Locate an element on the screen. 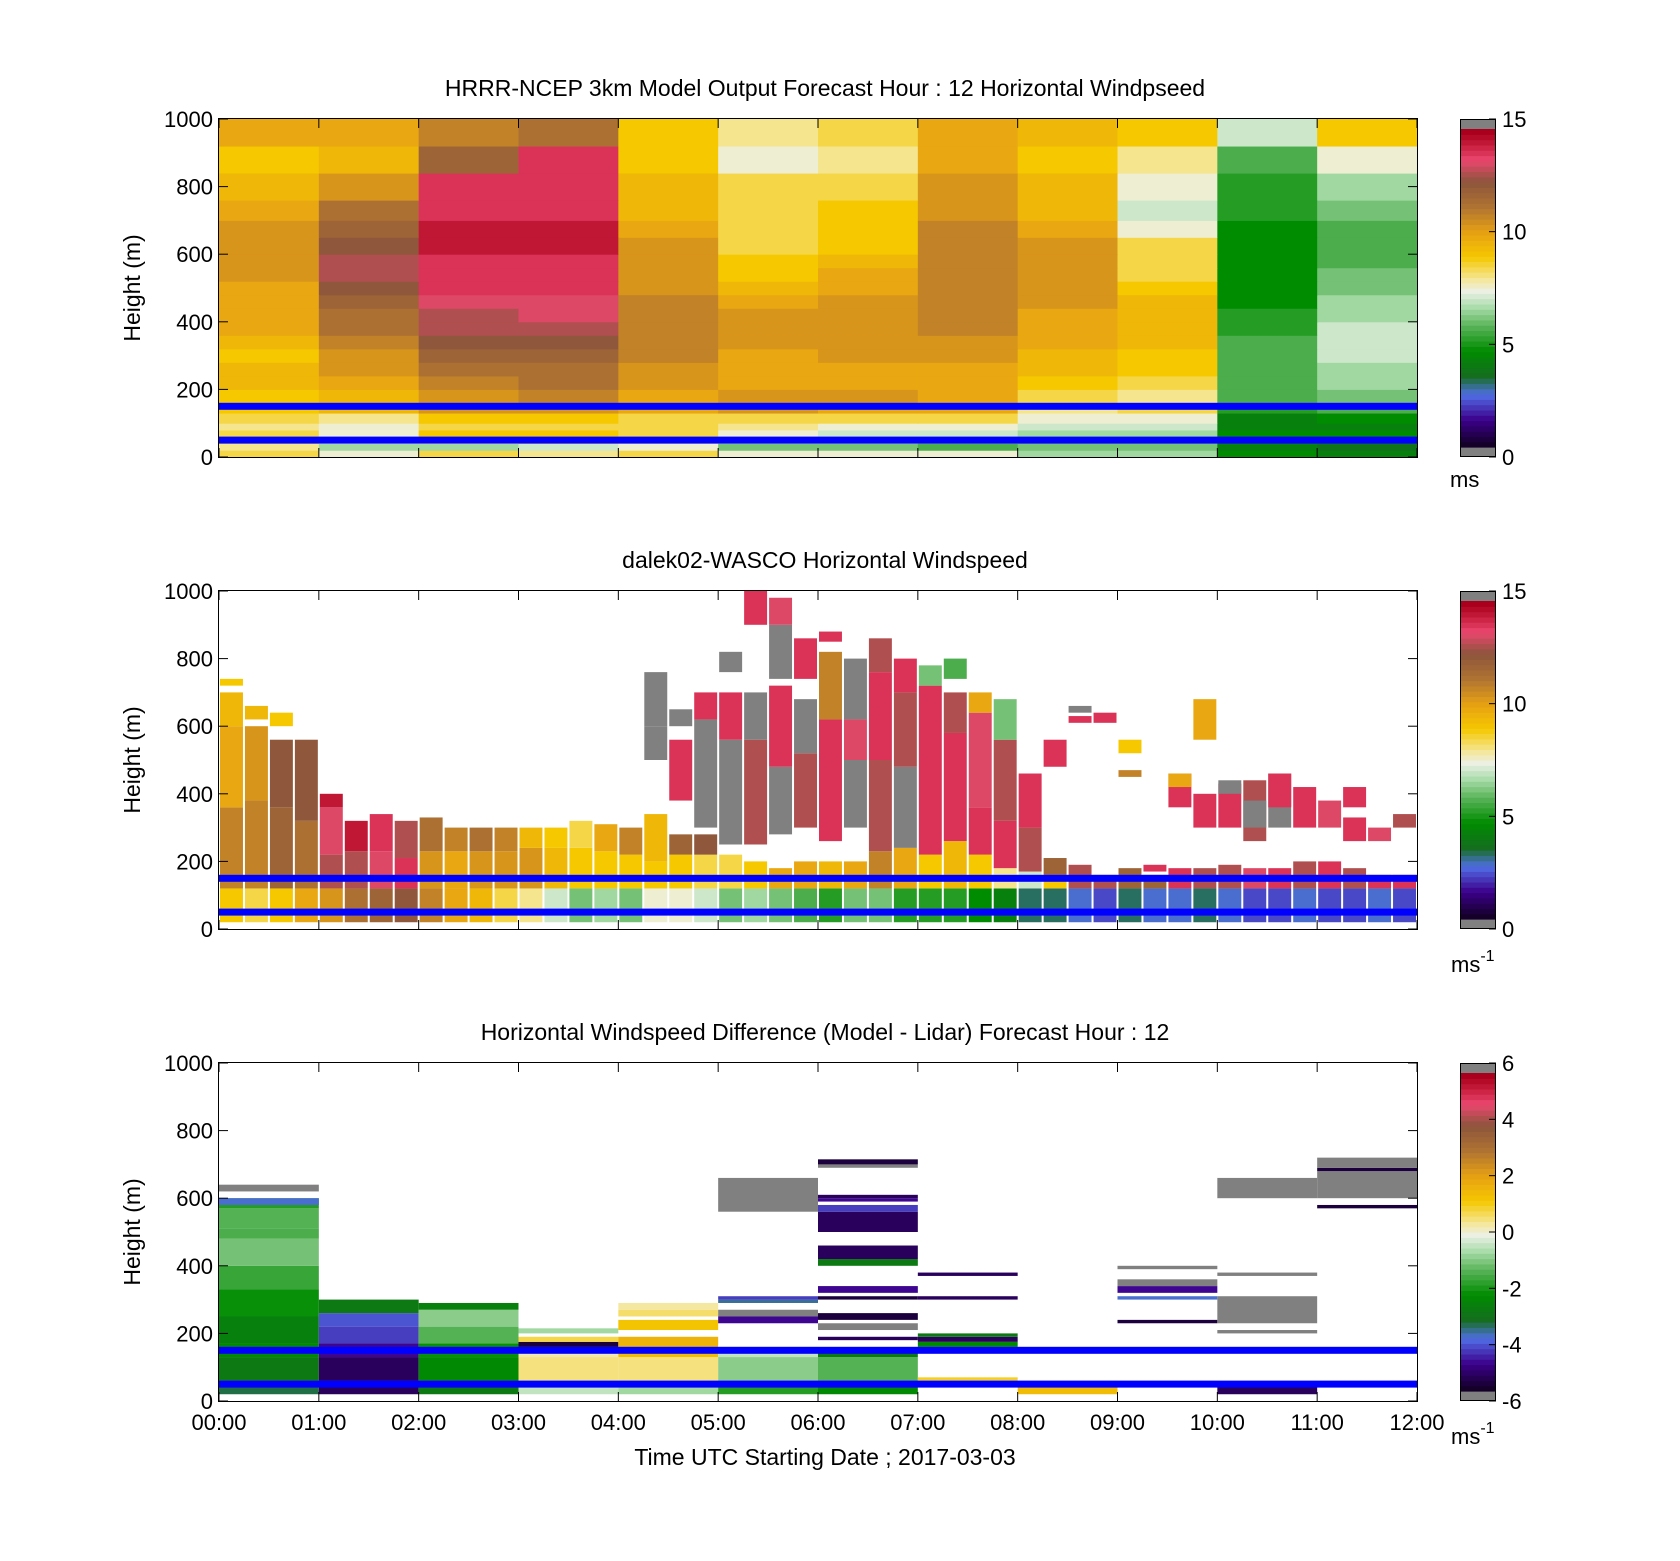  panel-lidar-colorbar-unit: ms-1 is located at coordinates (1473, 962).